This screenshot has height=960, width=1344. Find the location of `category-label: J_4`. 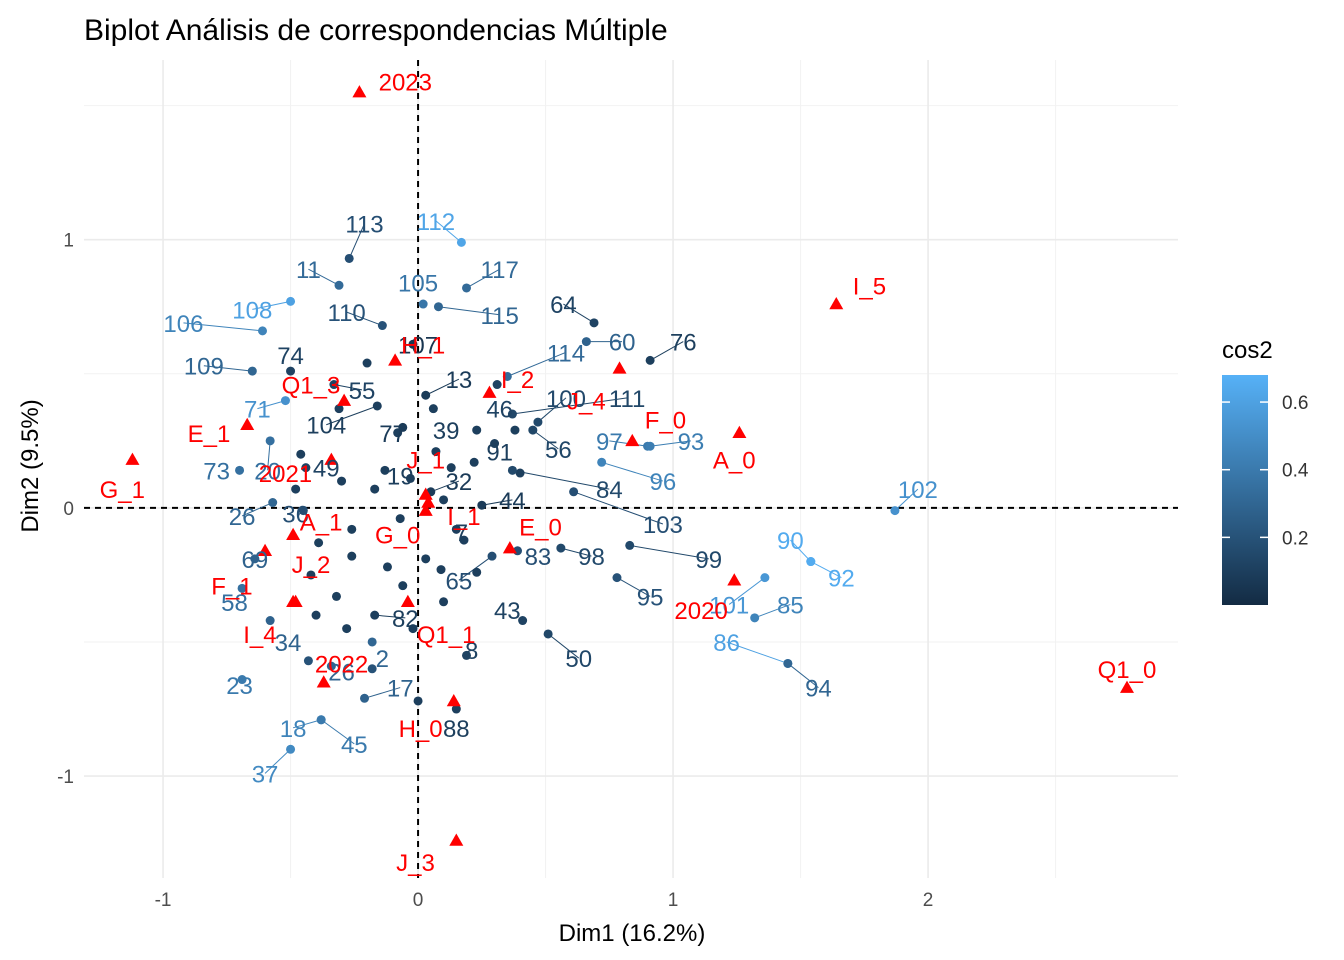

category-label: J_4 is located at coordinates (586, 402).